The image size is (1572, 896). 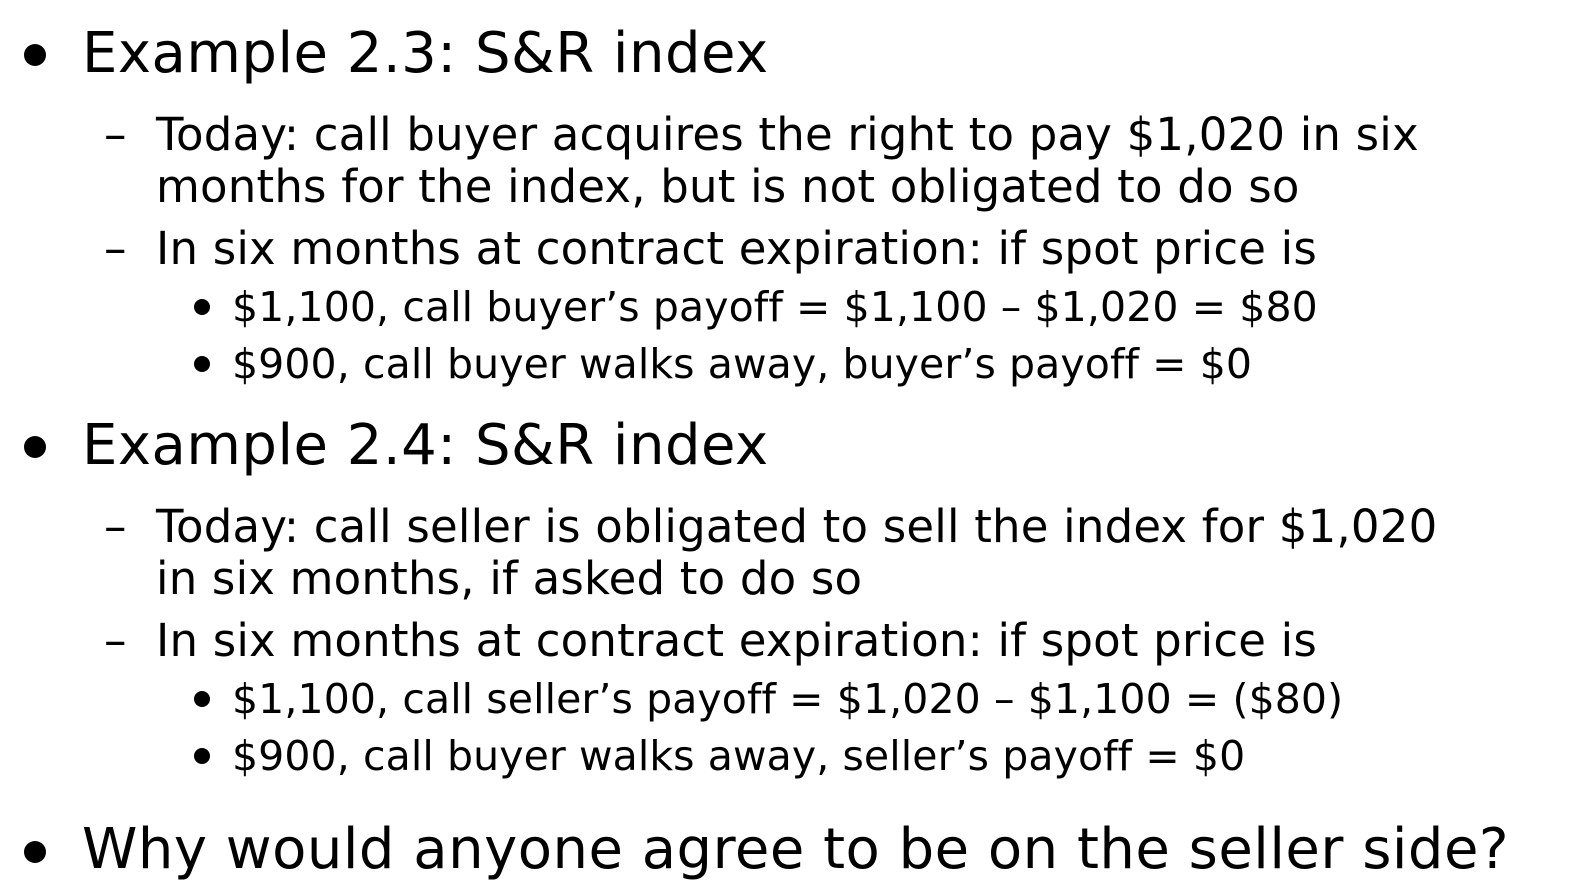 I want to click on section-heading: Example 2.4: S&R index, so click(x=425, y=445).